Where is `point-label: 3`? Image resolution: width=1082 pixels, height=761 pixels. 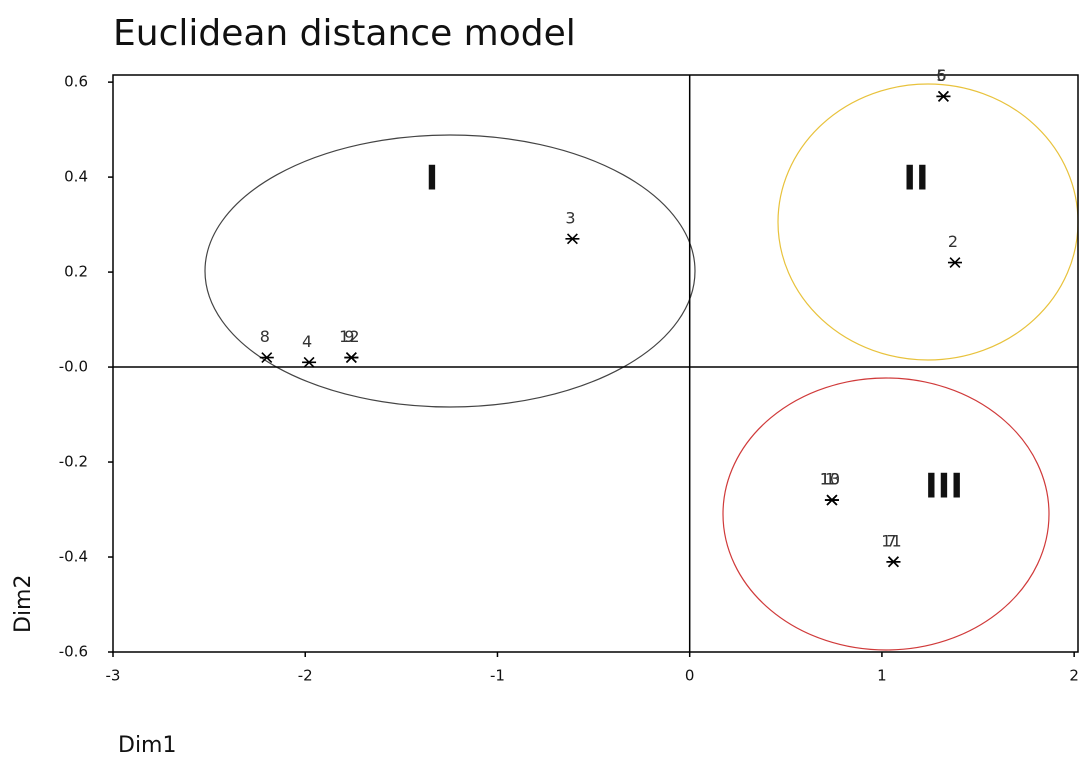
point-label: 3 is located at coordinates (570, 217).